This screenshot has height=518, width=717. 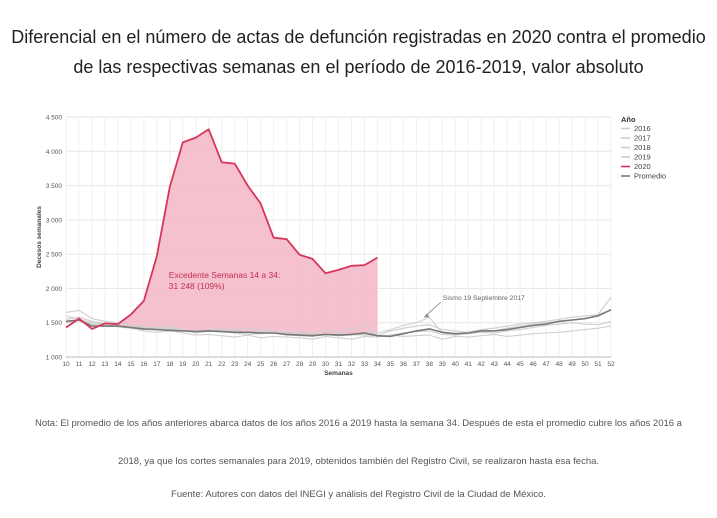 I want to click on x-tick-label: 37, so click(x=417, y=364).